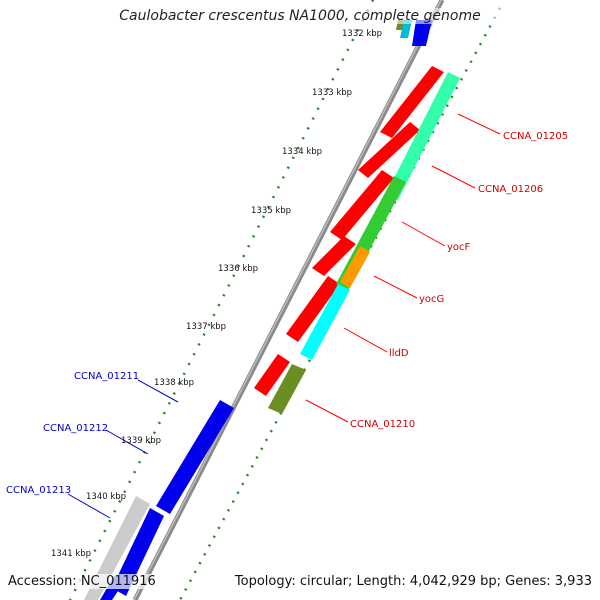  What do you see at coordinates (406, 29) in the screenshot?
I see `feature-partial-cyan` at bounding box center [406, 29].